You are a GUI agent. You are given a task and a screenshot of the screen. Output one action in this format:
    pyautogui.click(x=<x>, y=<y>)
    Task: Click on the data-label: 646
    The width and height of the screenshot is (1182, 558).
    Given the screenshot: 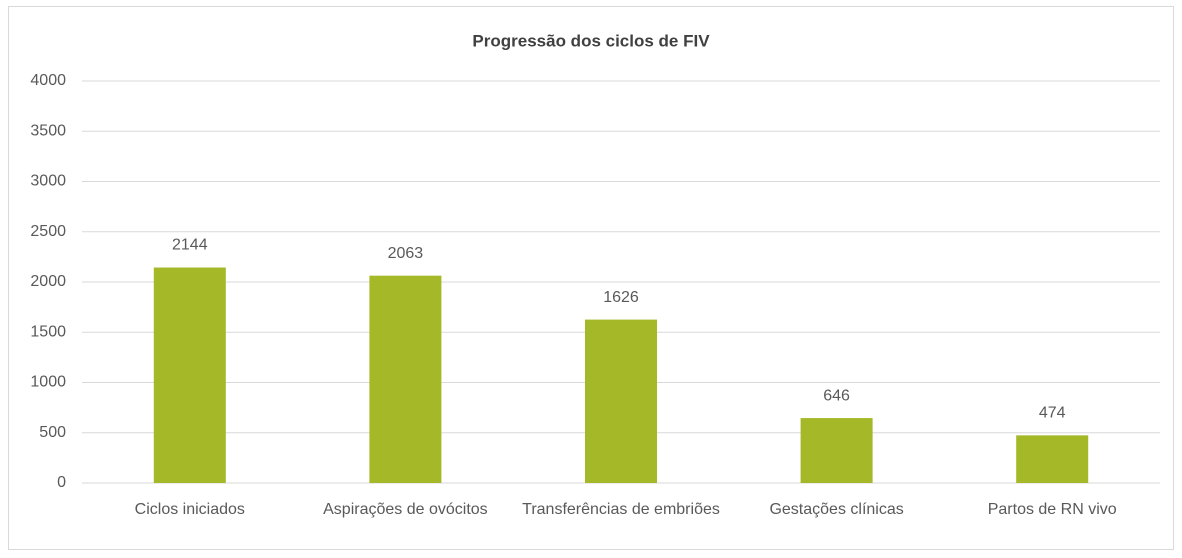 What is the action you would take?
    pyautogui.click(x=836, y=395)
    